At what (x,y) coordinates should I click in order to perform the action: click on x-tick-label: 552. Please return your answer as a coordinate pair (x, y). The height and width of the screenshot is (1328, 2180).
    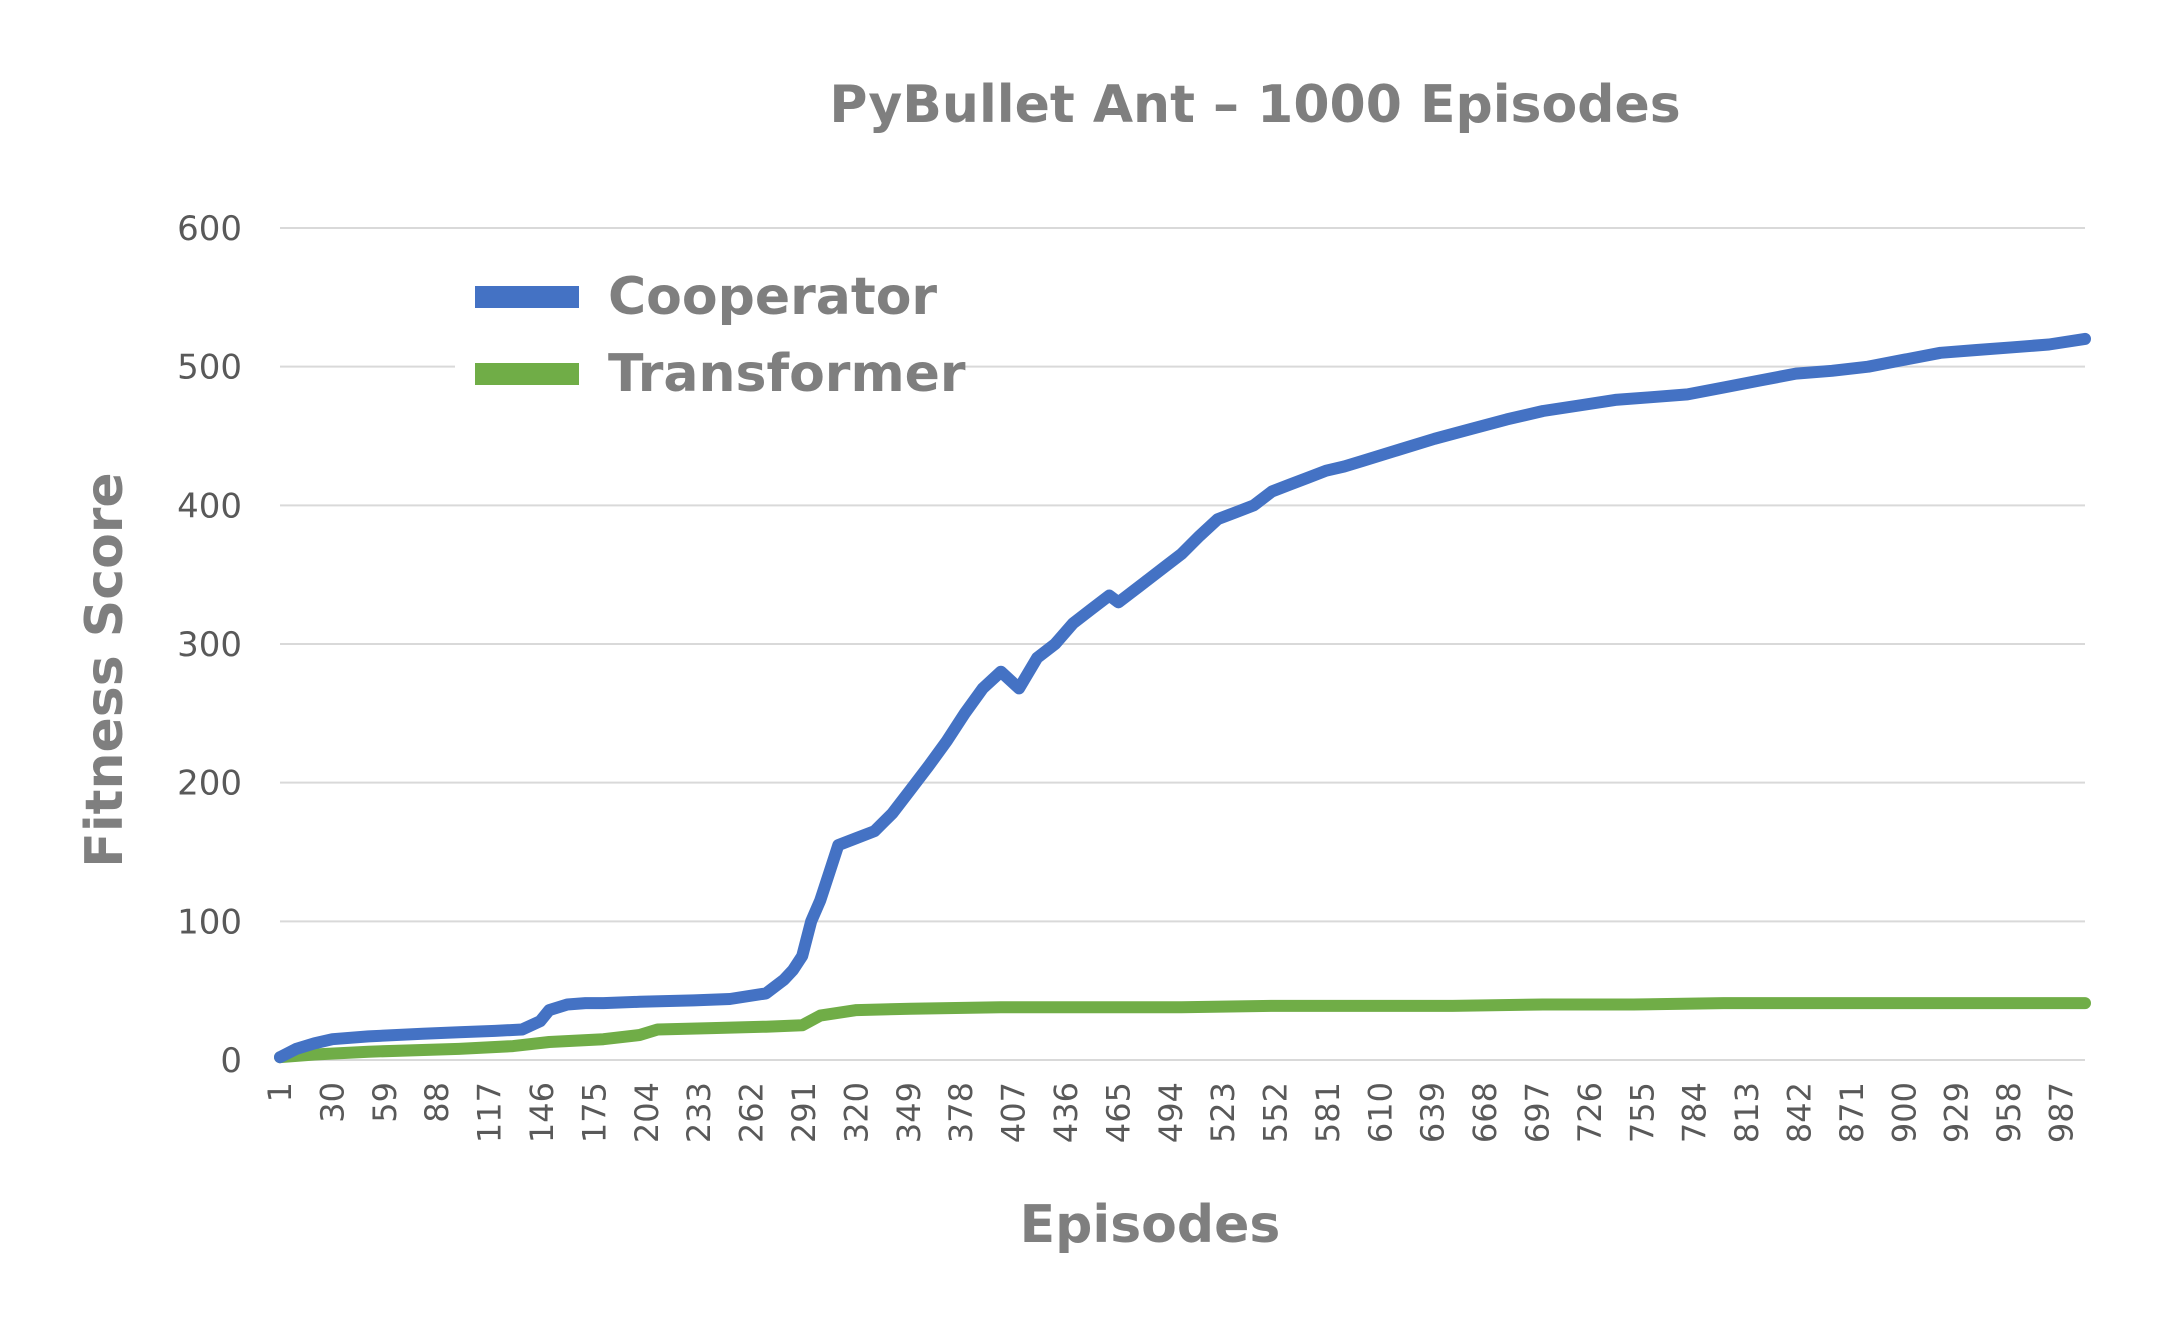
    Looking at the image, I should click on (1276, 1112).